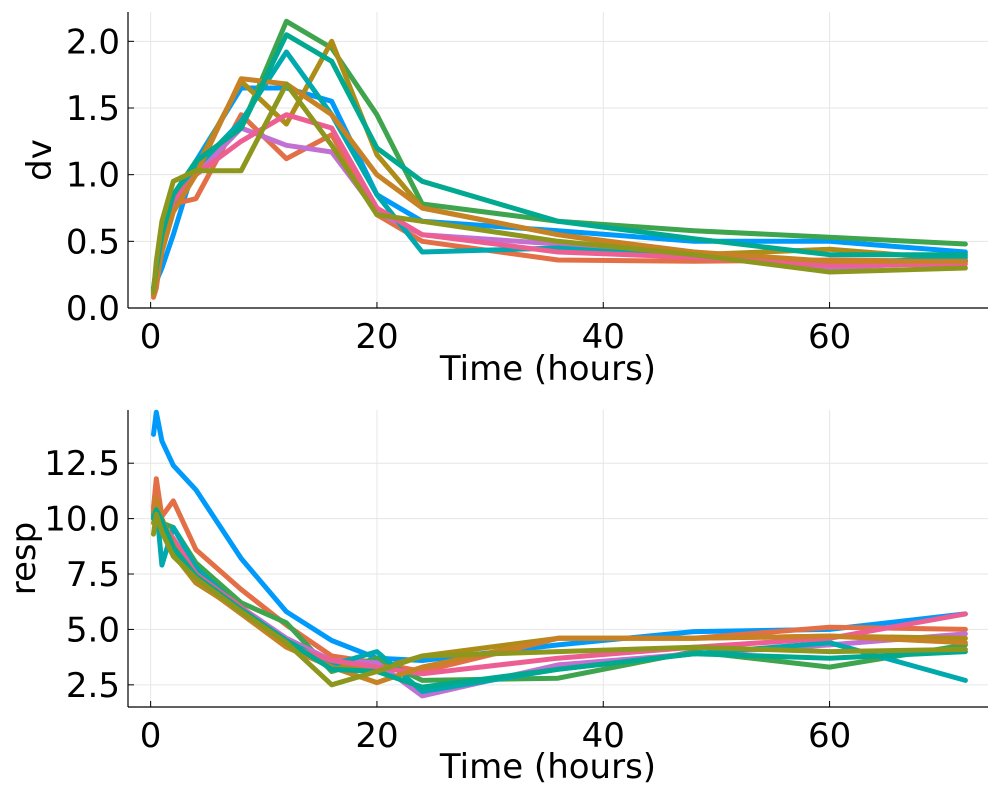 The height and width of the screenshot is (800, 1000). I want to click on resp-y-tick-label: 7.5, so click(93, 575).